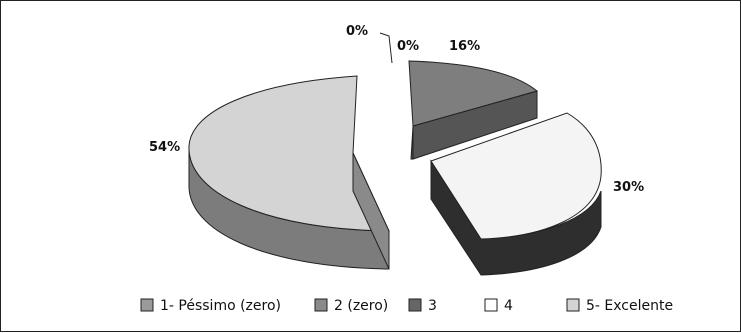  What do you see at coordinates (412, 142) in the screenshot?
I see `slice-3-cut` at bounding box center [412, 142].